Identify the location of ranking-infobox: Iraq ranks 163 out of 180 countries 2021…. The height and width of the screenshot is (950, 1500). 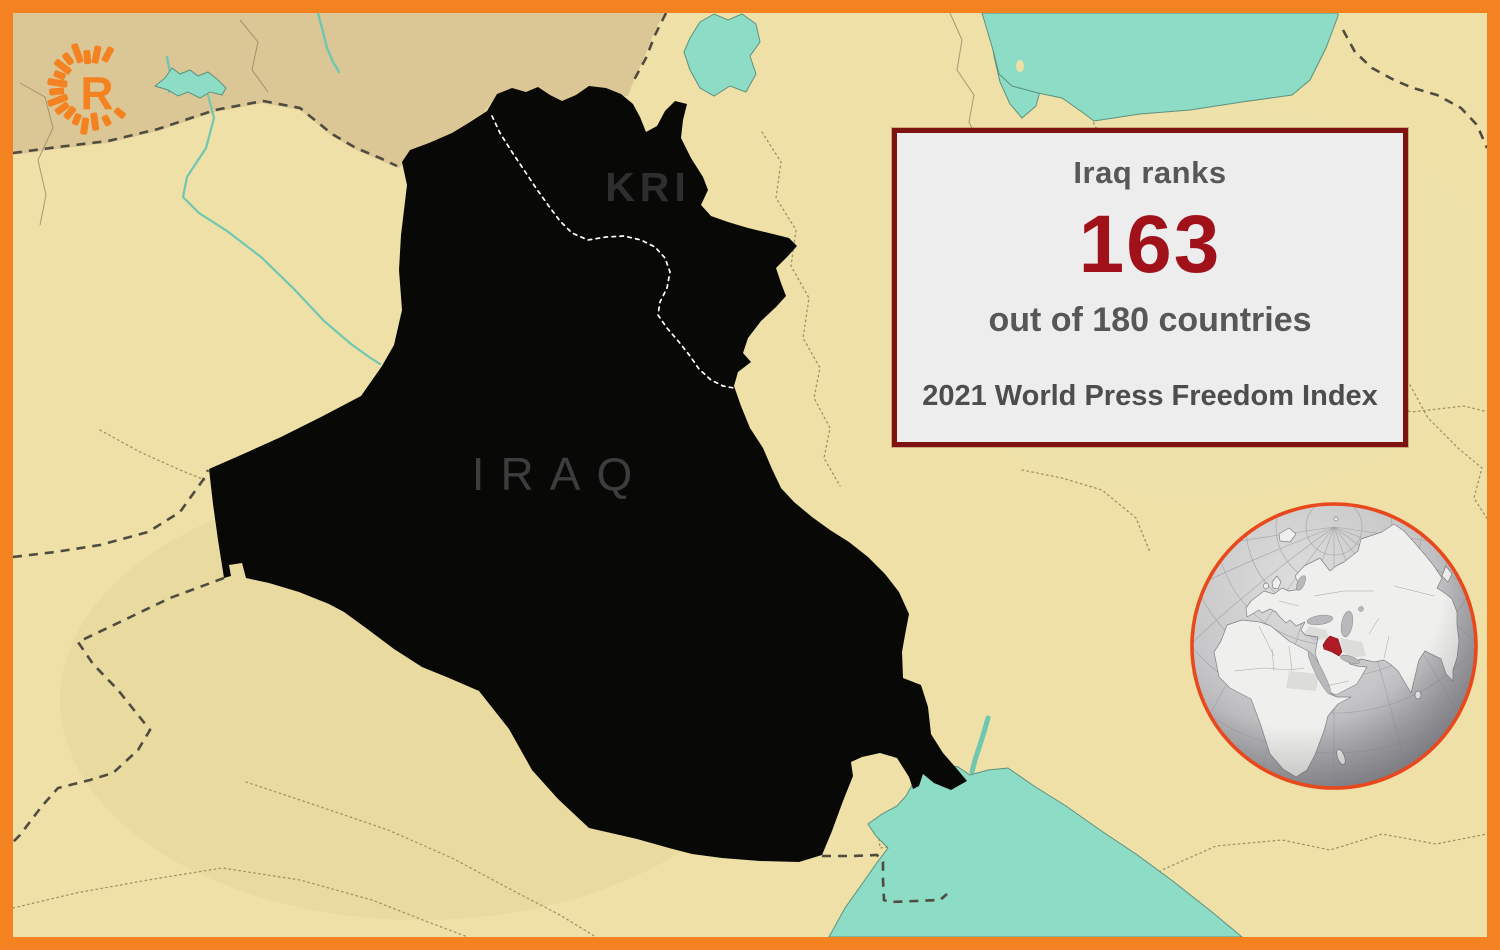
(1150, 287).